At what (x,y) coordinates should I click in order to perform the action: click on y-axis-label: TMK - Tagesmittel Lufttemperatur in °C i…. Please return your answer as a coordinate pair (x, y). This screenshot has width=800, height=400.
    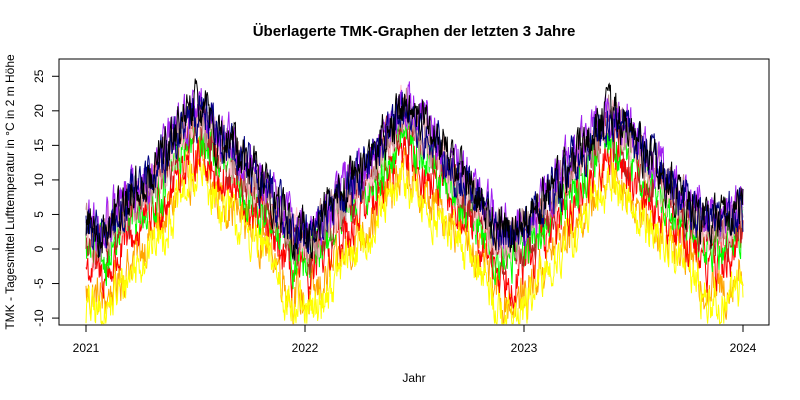
    Looking at the image, I should click on (10, 192).